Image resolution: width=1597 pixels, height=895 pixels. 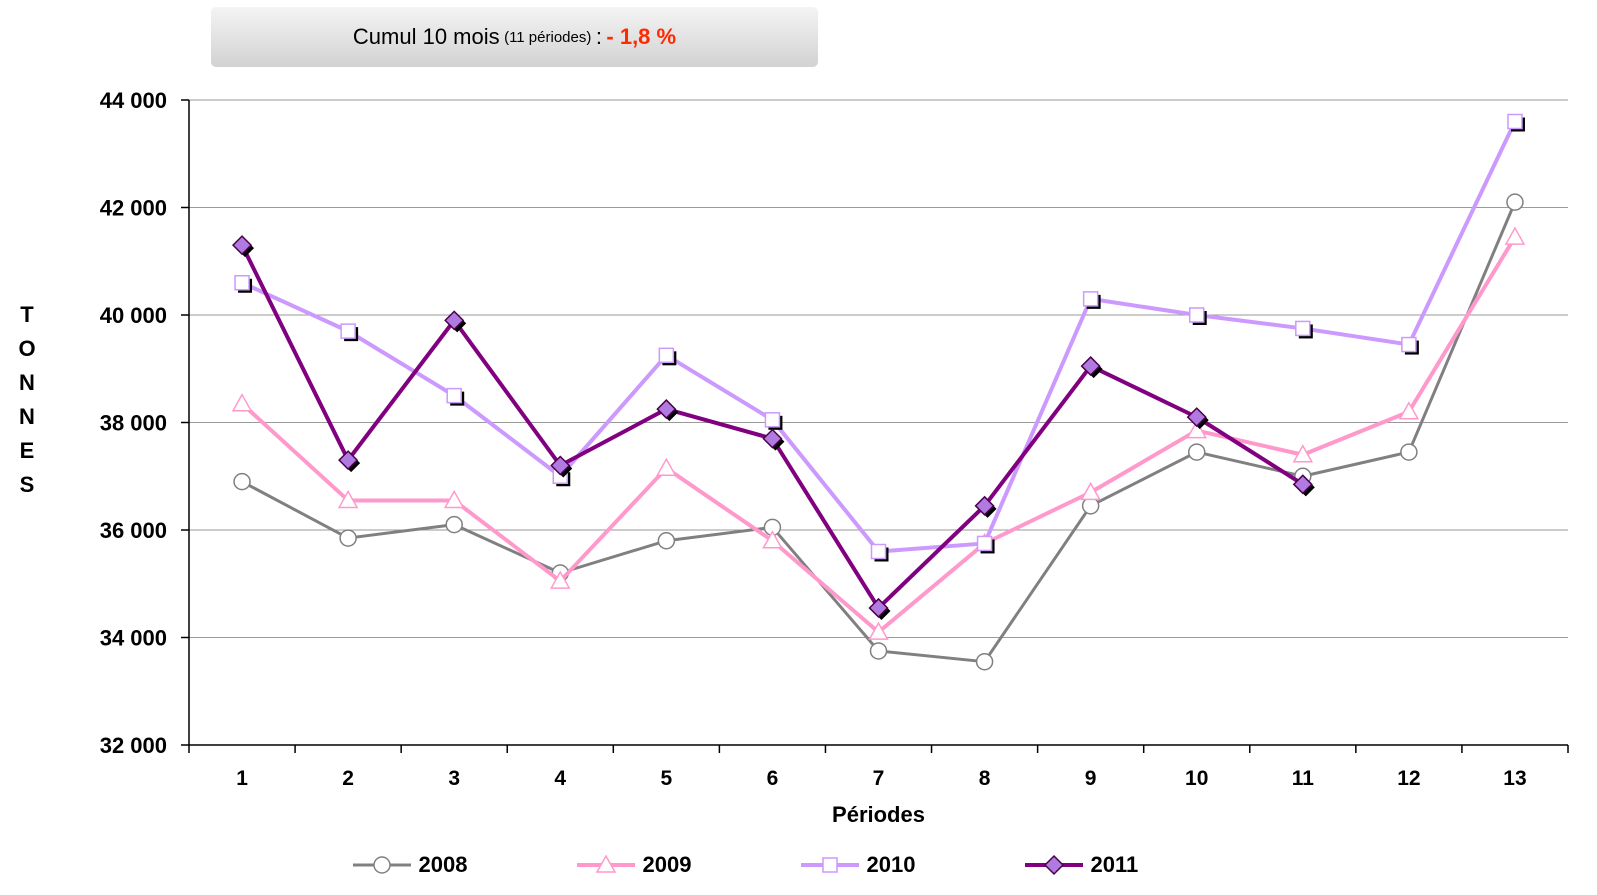 I want to click on x-tick-label: 12, so click(x=1408, y=778).